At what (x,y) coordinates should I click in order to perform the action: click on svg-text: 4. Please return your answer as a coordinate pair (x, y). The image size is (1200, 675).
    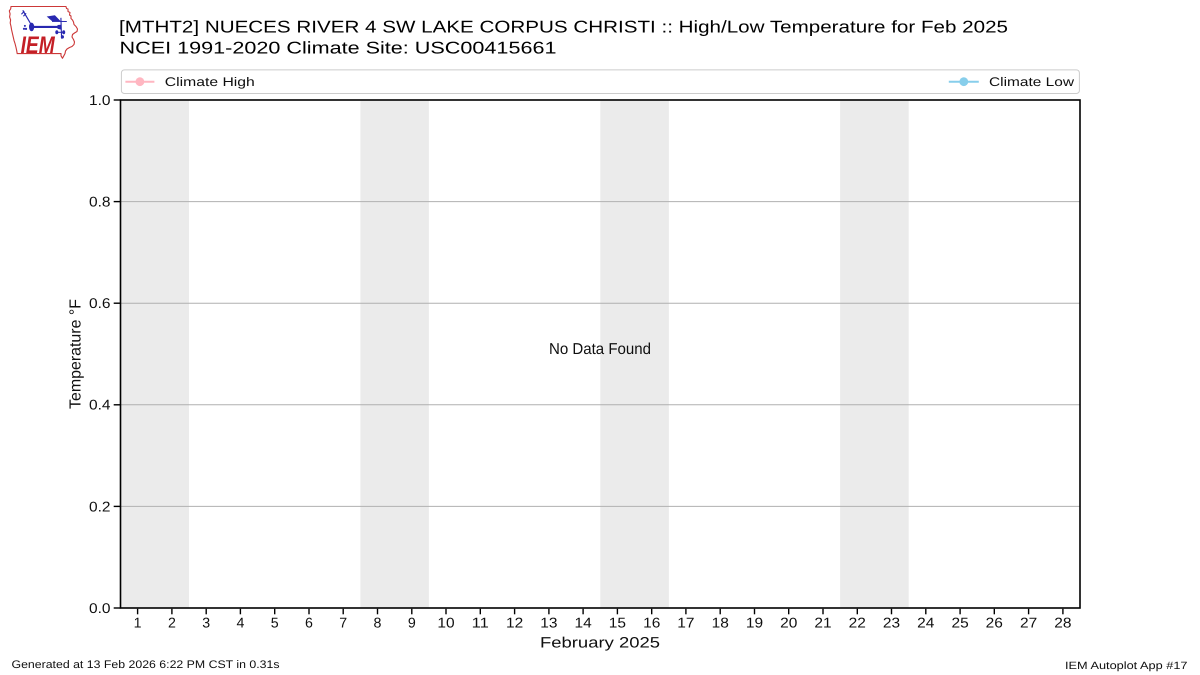
    Looking at the image, I should click on (240, 624).